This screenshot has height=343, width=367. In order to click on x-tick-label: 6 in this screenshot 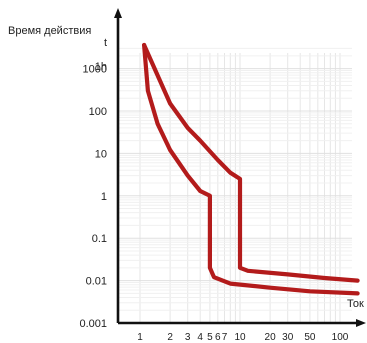, I will do `click(218, 337)`.